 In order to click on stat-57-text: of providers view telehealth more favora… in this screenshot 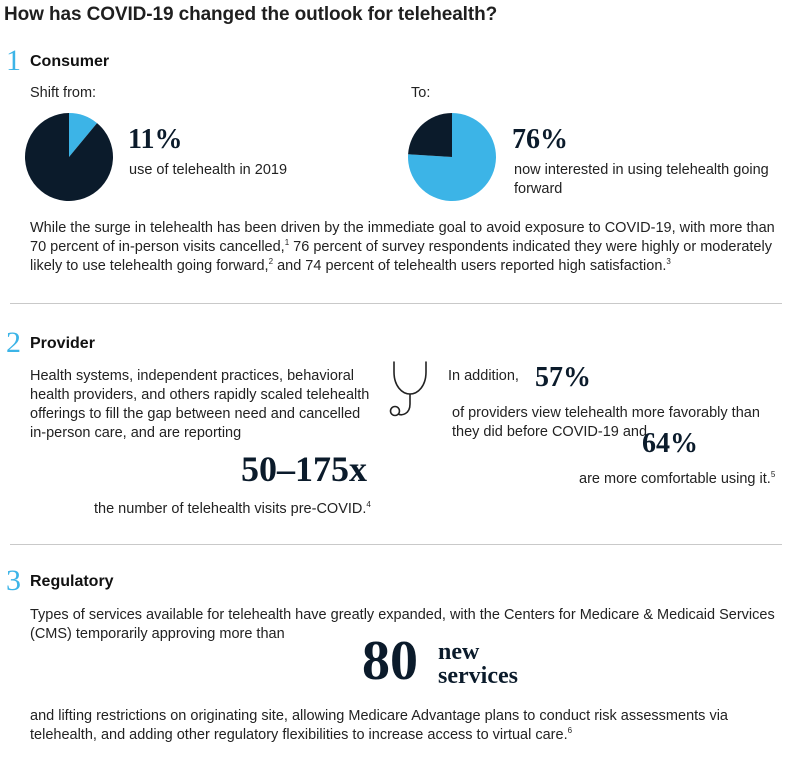, I will do `click(606, 422)`.